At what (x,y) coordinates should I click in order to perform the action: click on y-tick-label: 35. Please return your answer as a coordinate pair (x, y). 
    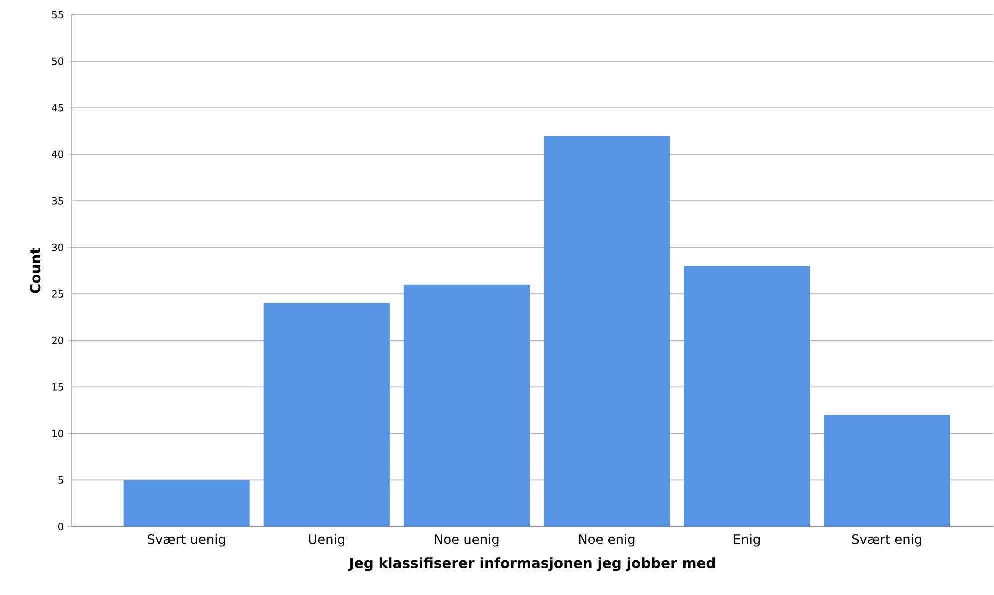
    Looking at the image, I should click on (58, 201).